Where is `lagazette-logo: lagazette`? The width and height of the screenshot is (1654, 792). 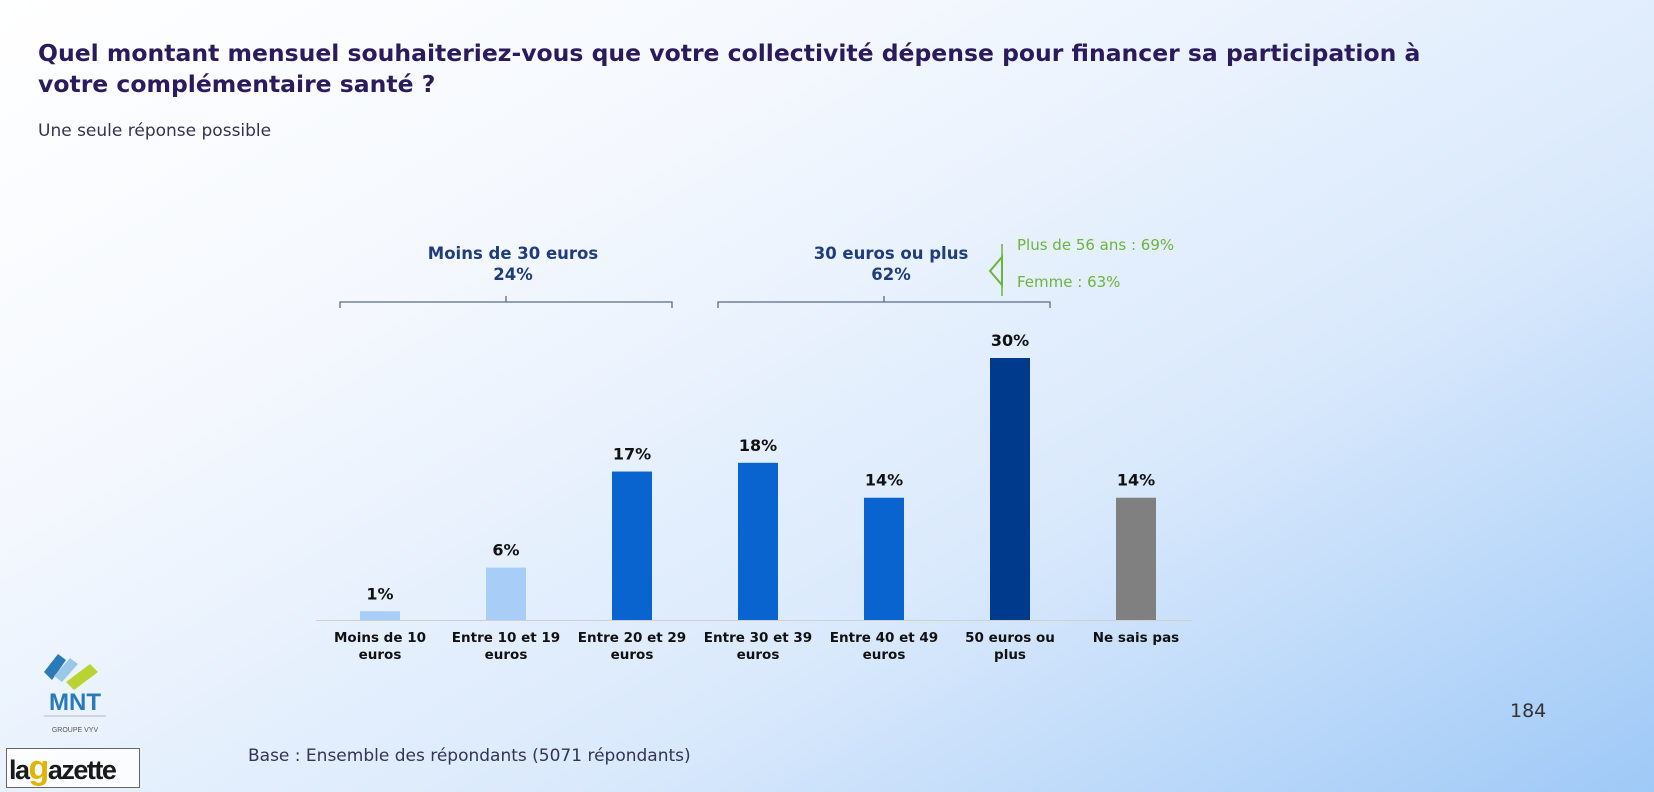 lagazette-logo: lagazette is located at coordinates (73, 768).